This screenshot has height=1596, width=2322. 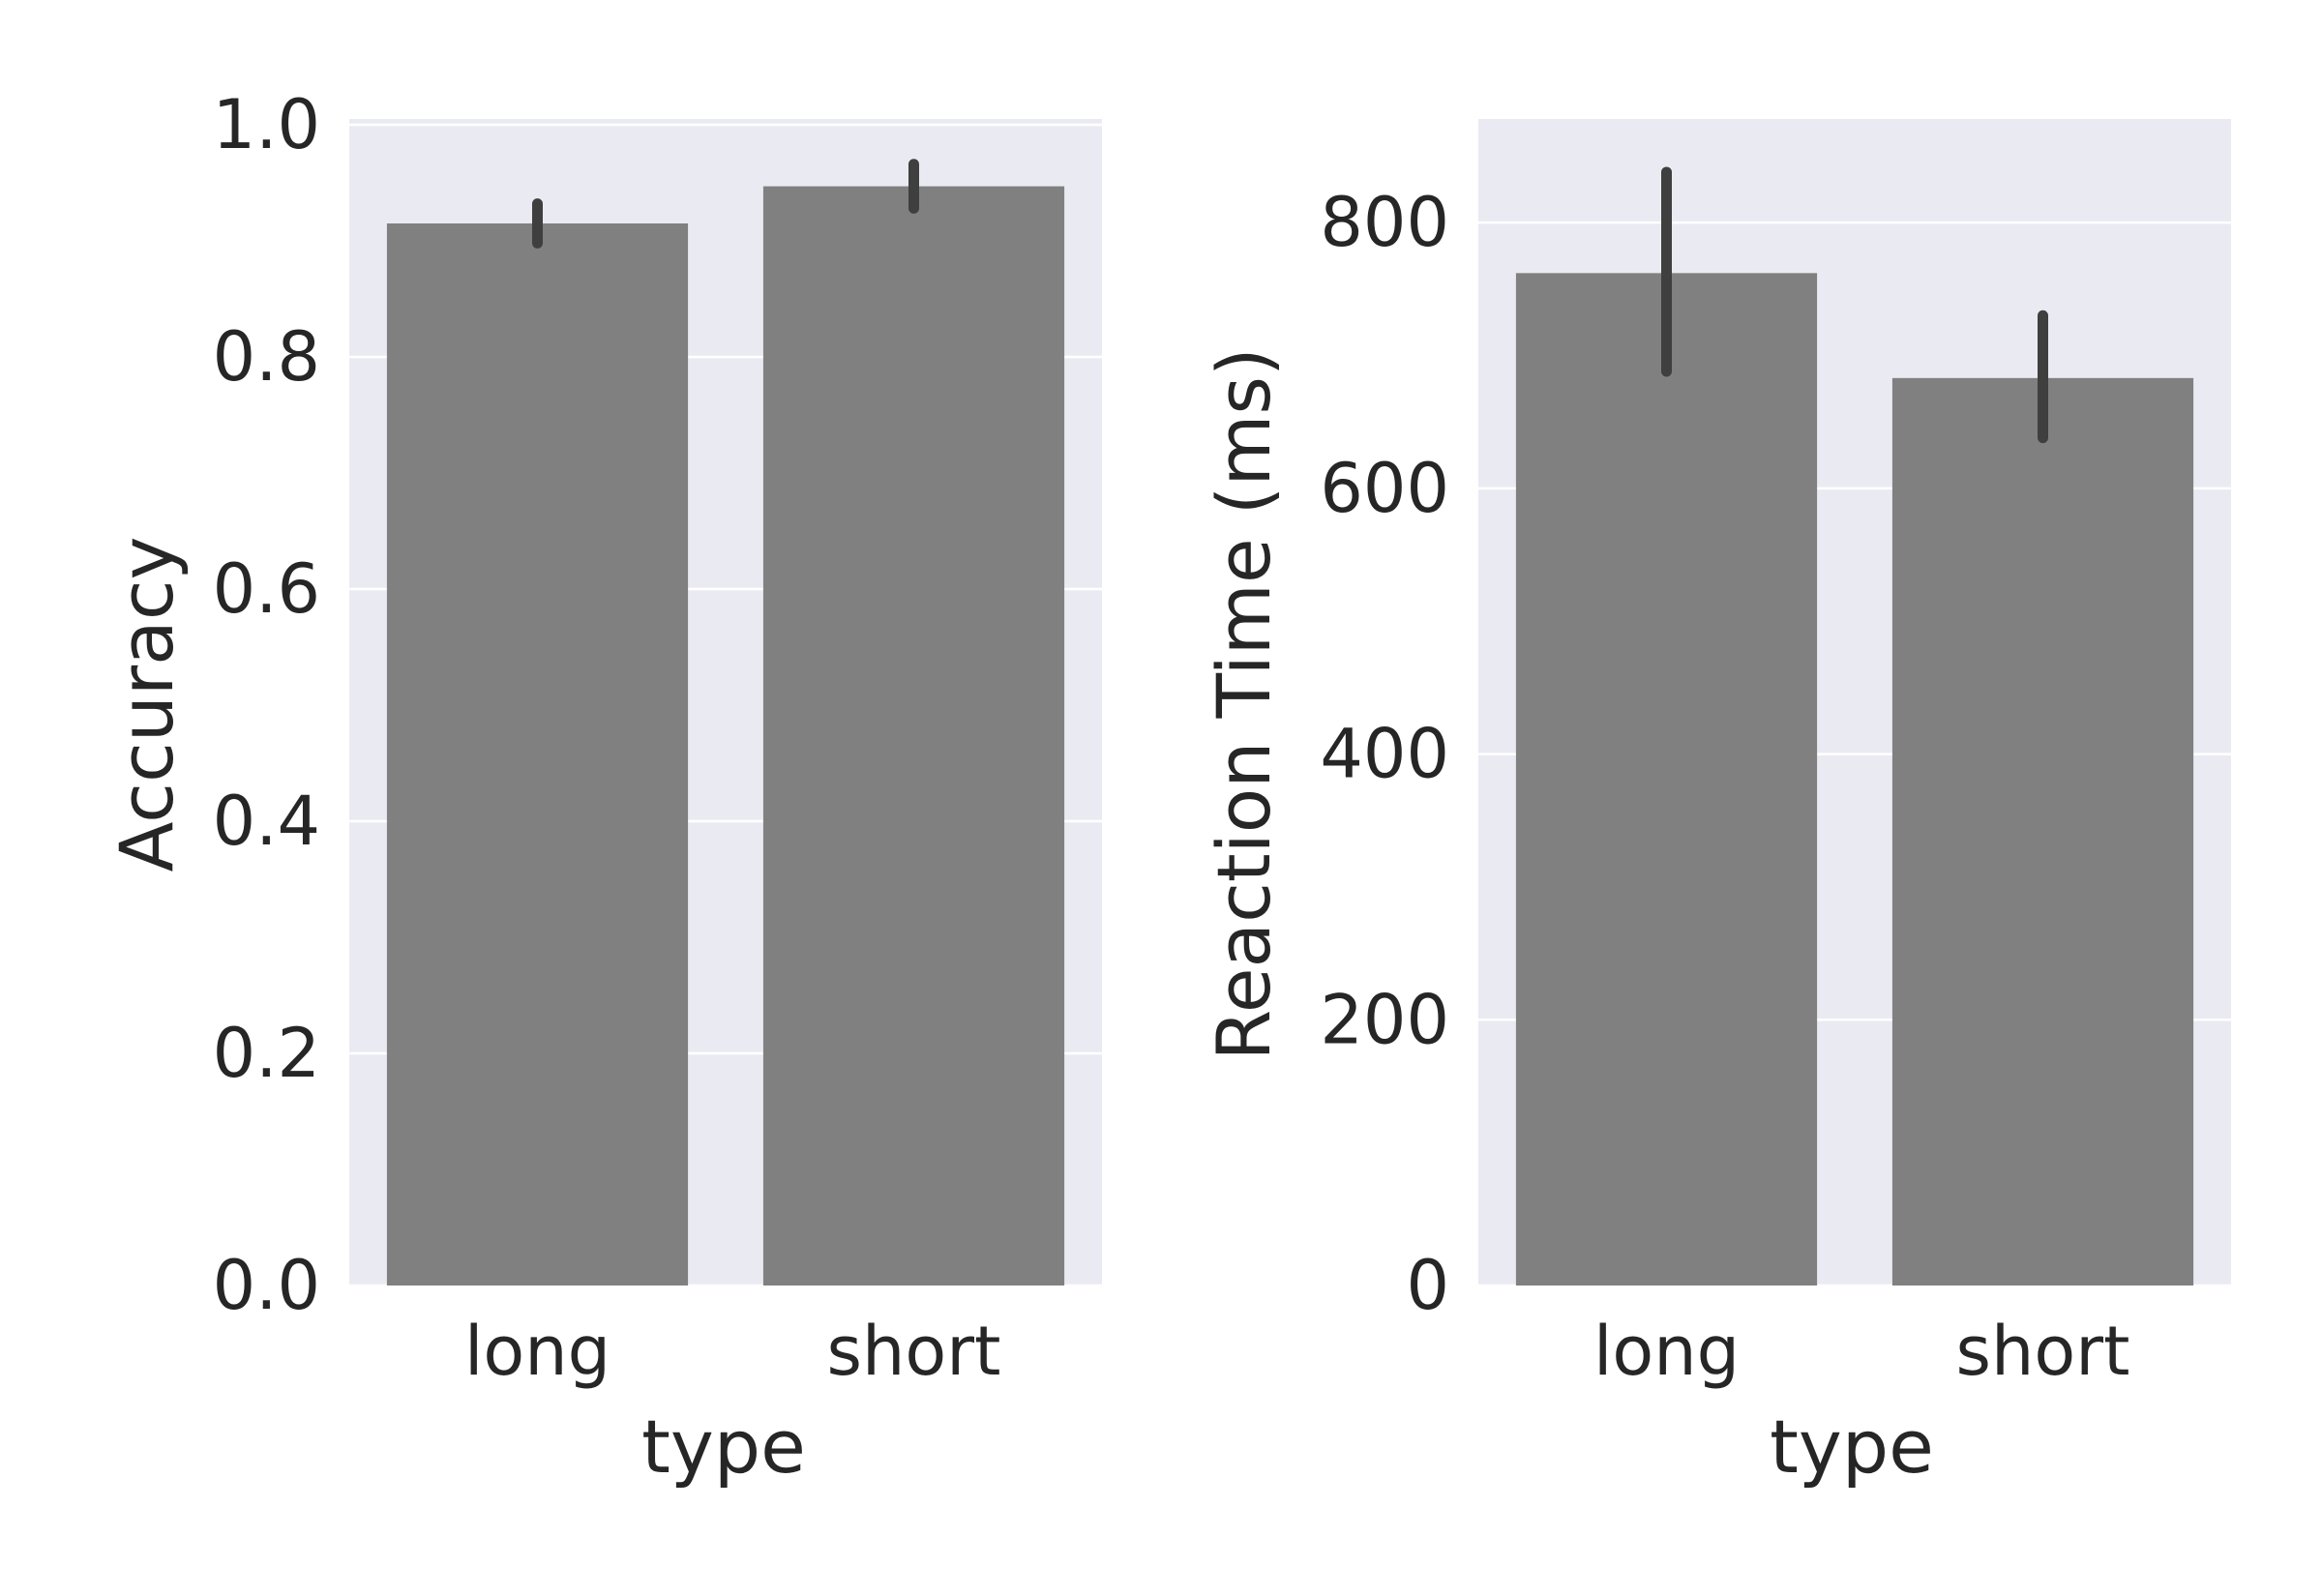 I want to click on accuracy-y-tick-label: 0.2, so click(x=266, y=1053).